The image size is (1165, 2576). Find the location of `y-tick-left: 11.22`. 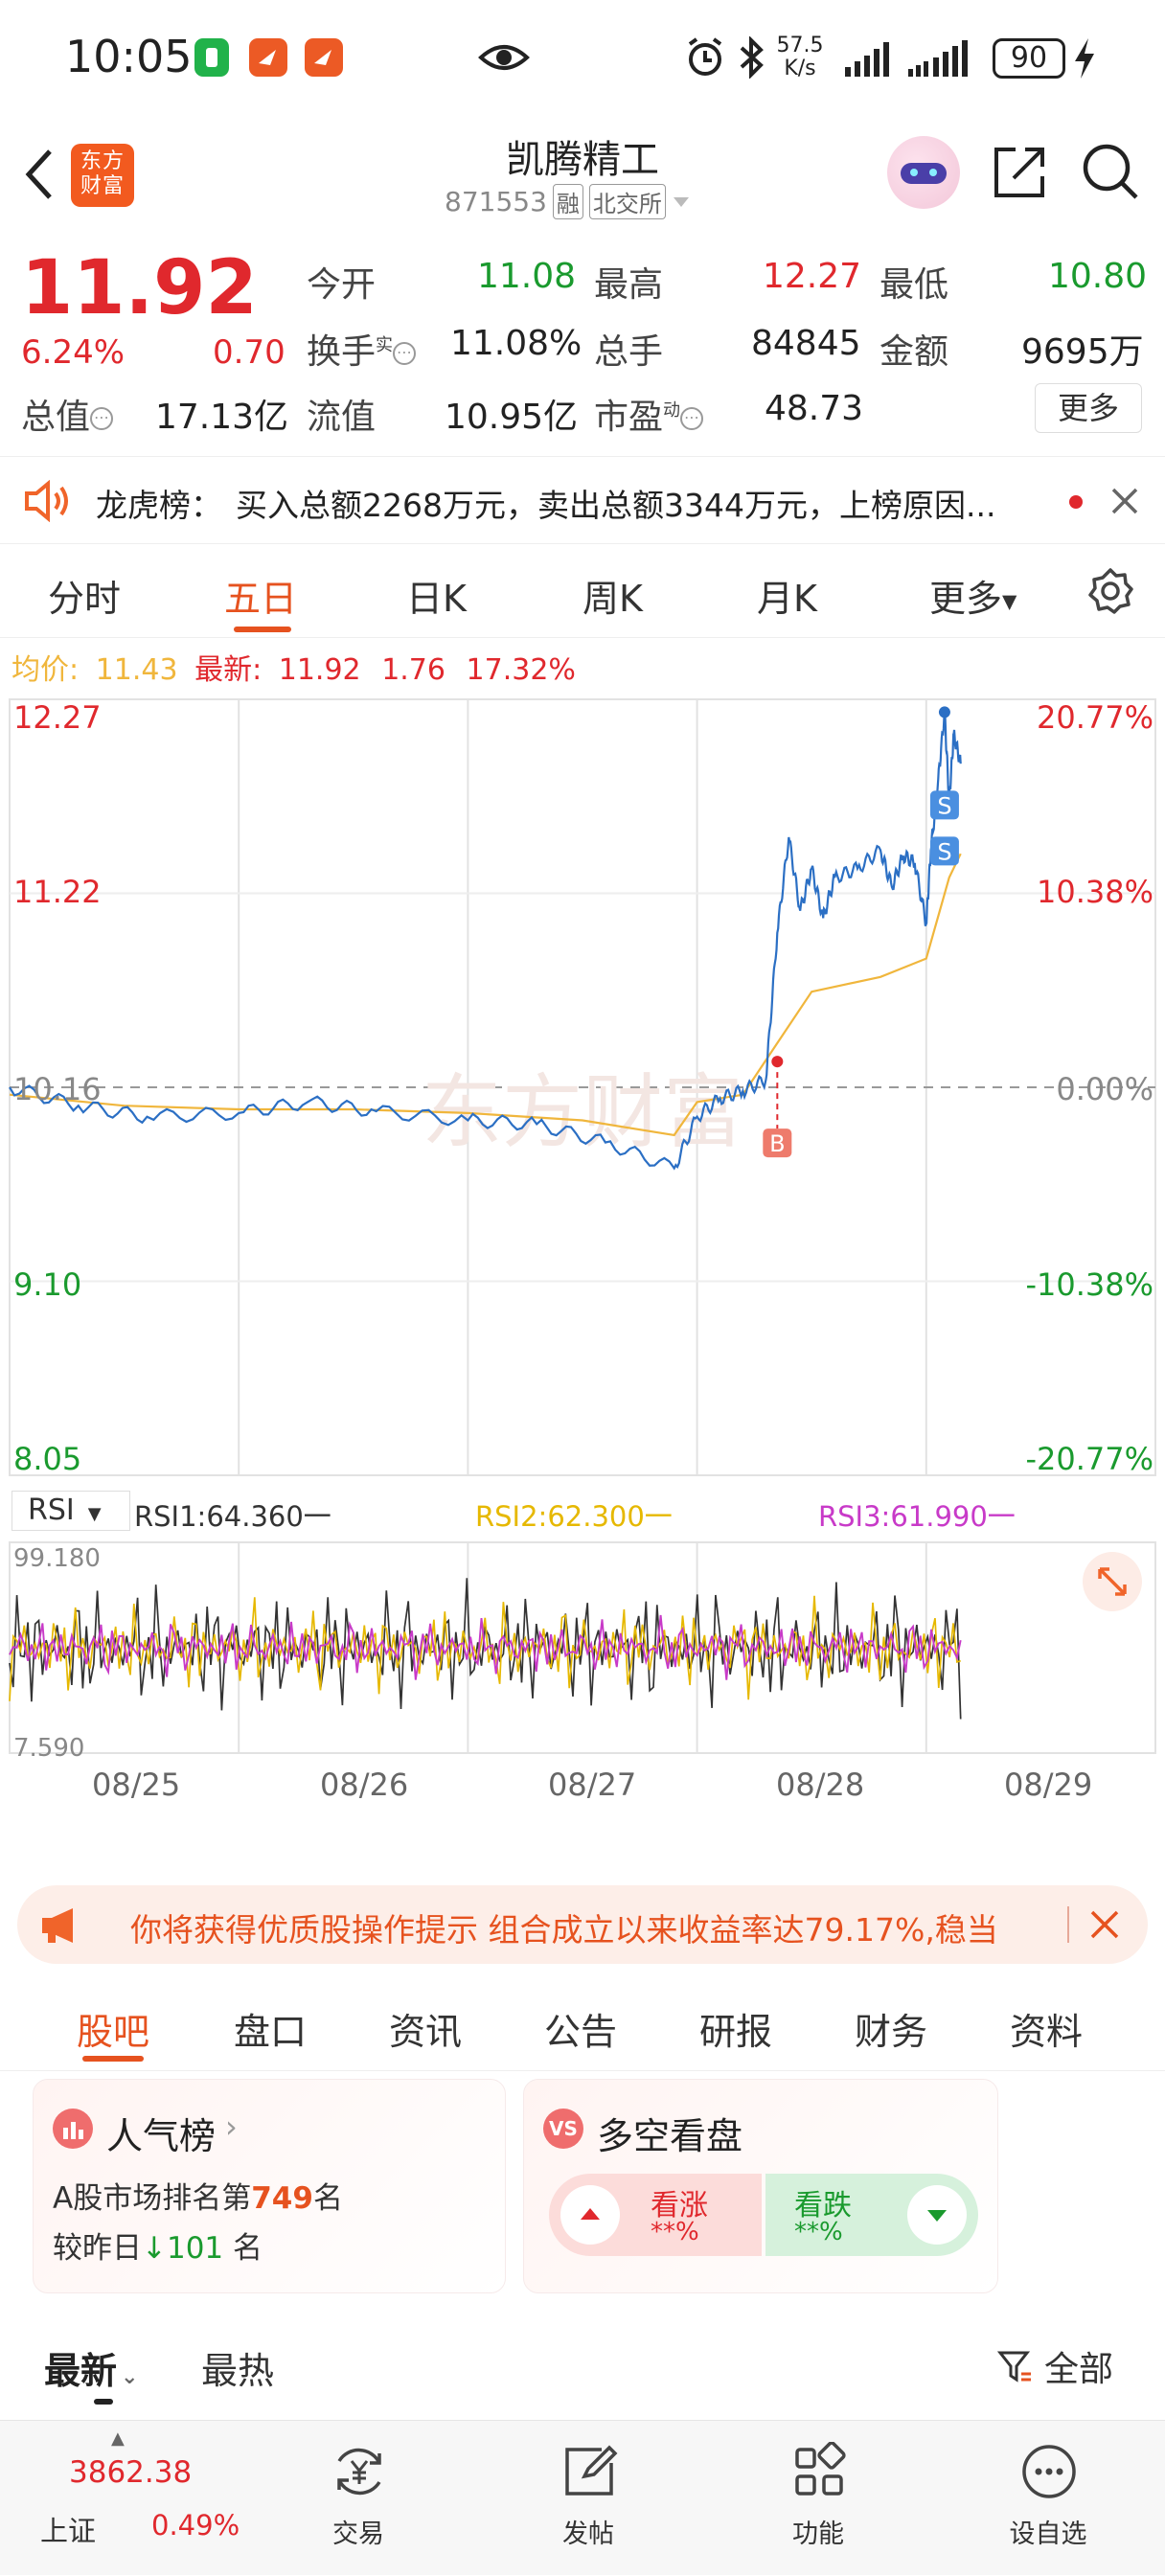

y-tick-left: 11.22 is located at coordinates (58, 892).